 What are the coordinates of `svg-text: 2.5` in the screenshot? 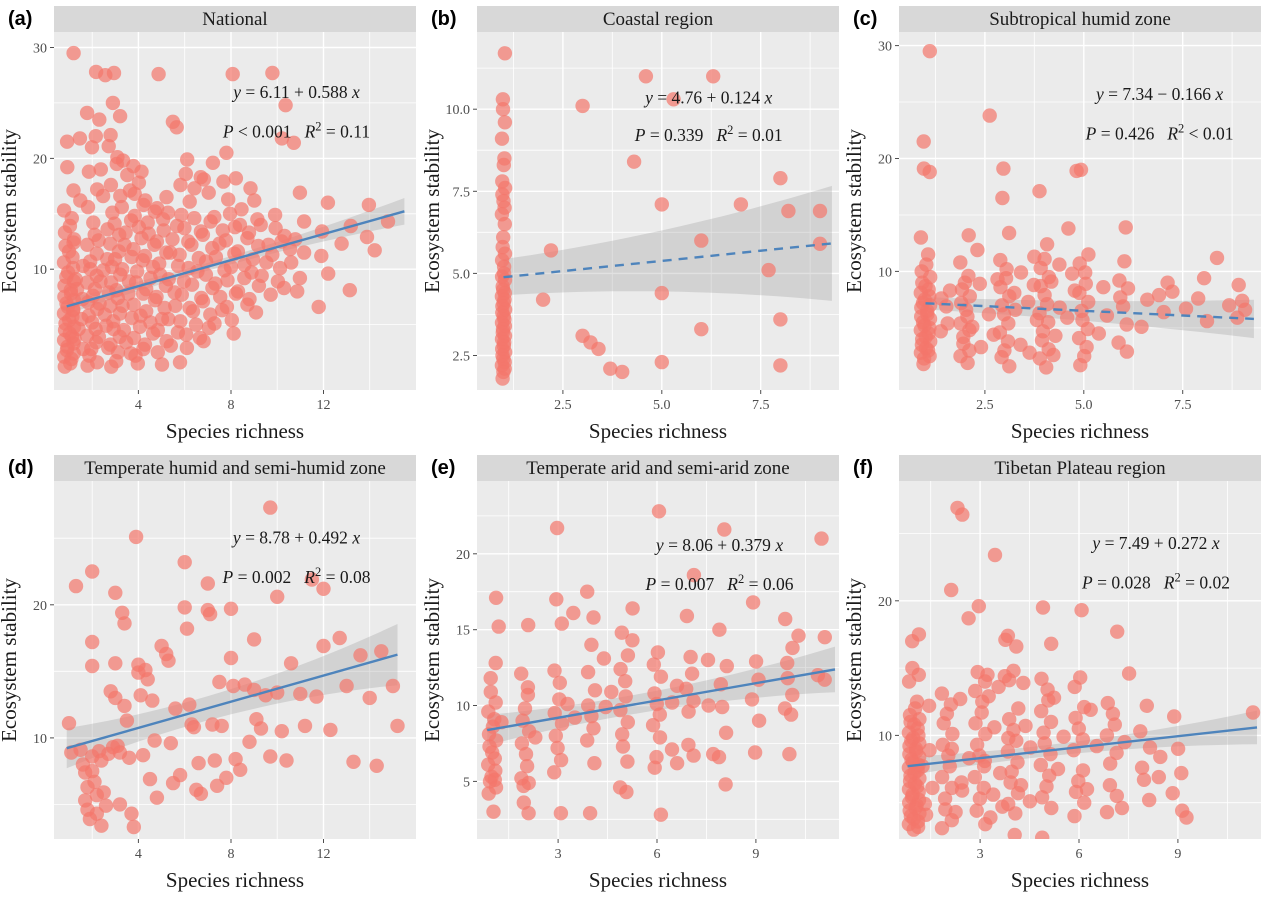 It's located at (985, 405).